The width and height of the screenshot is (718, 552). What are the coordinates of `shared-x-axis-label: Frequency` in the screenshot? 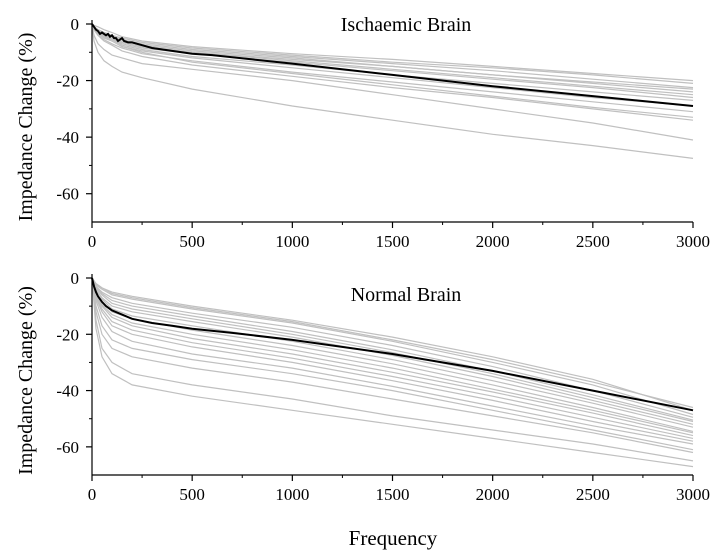 It's located at (393, 538).